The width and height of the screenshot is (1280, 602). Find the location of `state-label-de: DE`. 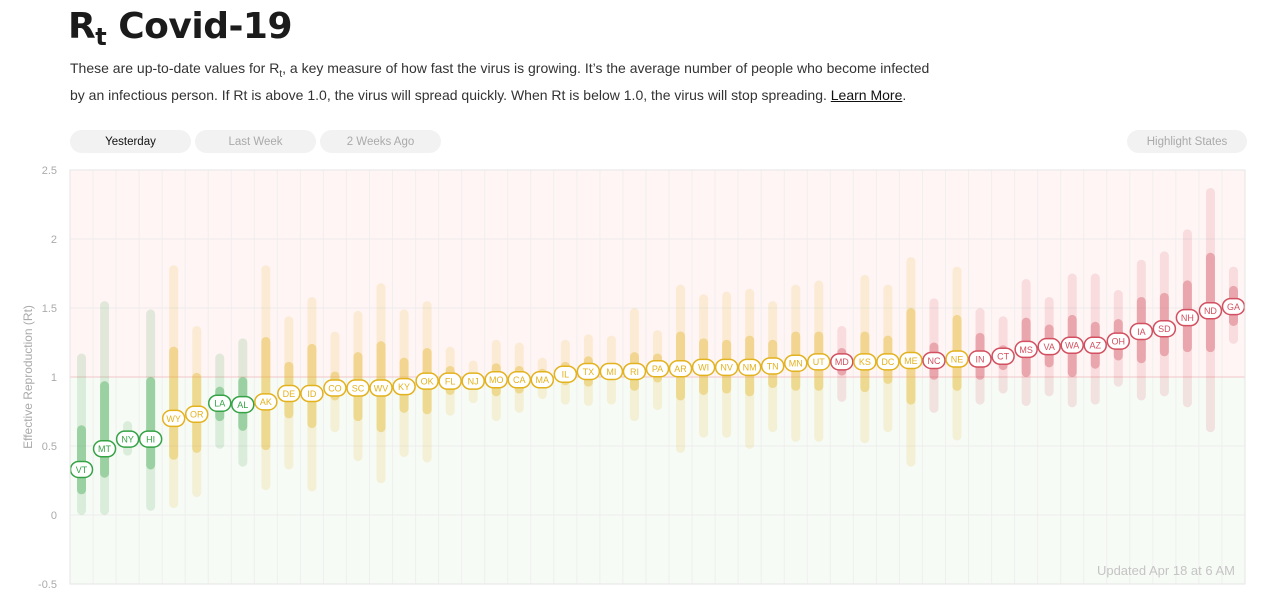

state-label-de: DE is located at coordinates (289, 394).